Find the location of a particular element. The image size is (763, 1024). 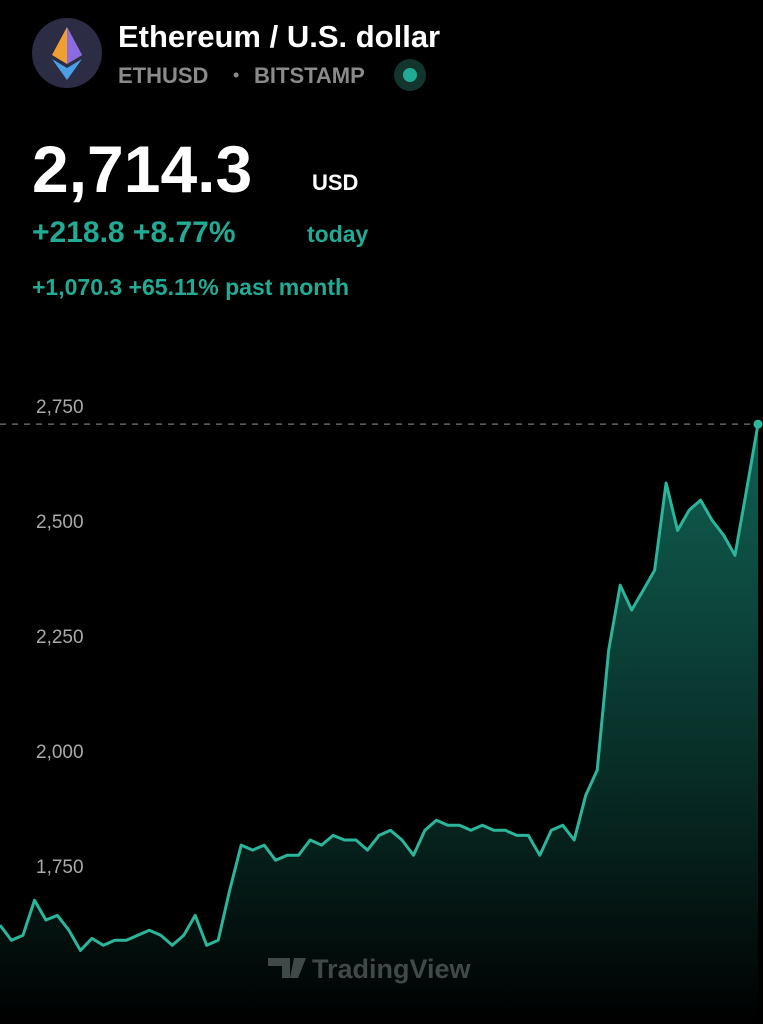

eth-icon is located at coordinates (67, 53).